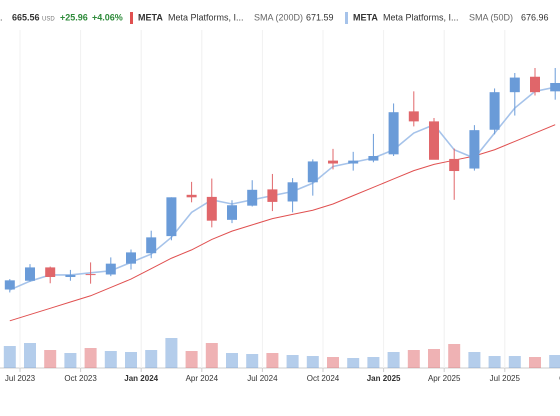 The height and width of the screenshot is (416, 560). What do you see at coordinates (80, 378) in the screenshot?
I see `x-tick-label: Oct 2023` at bounding box center [80, 378].